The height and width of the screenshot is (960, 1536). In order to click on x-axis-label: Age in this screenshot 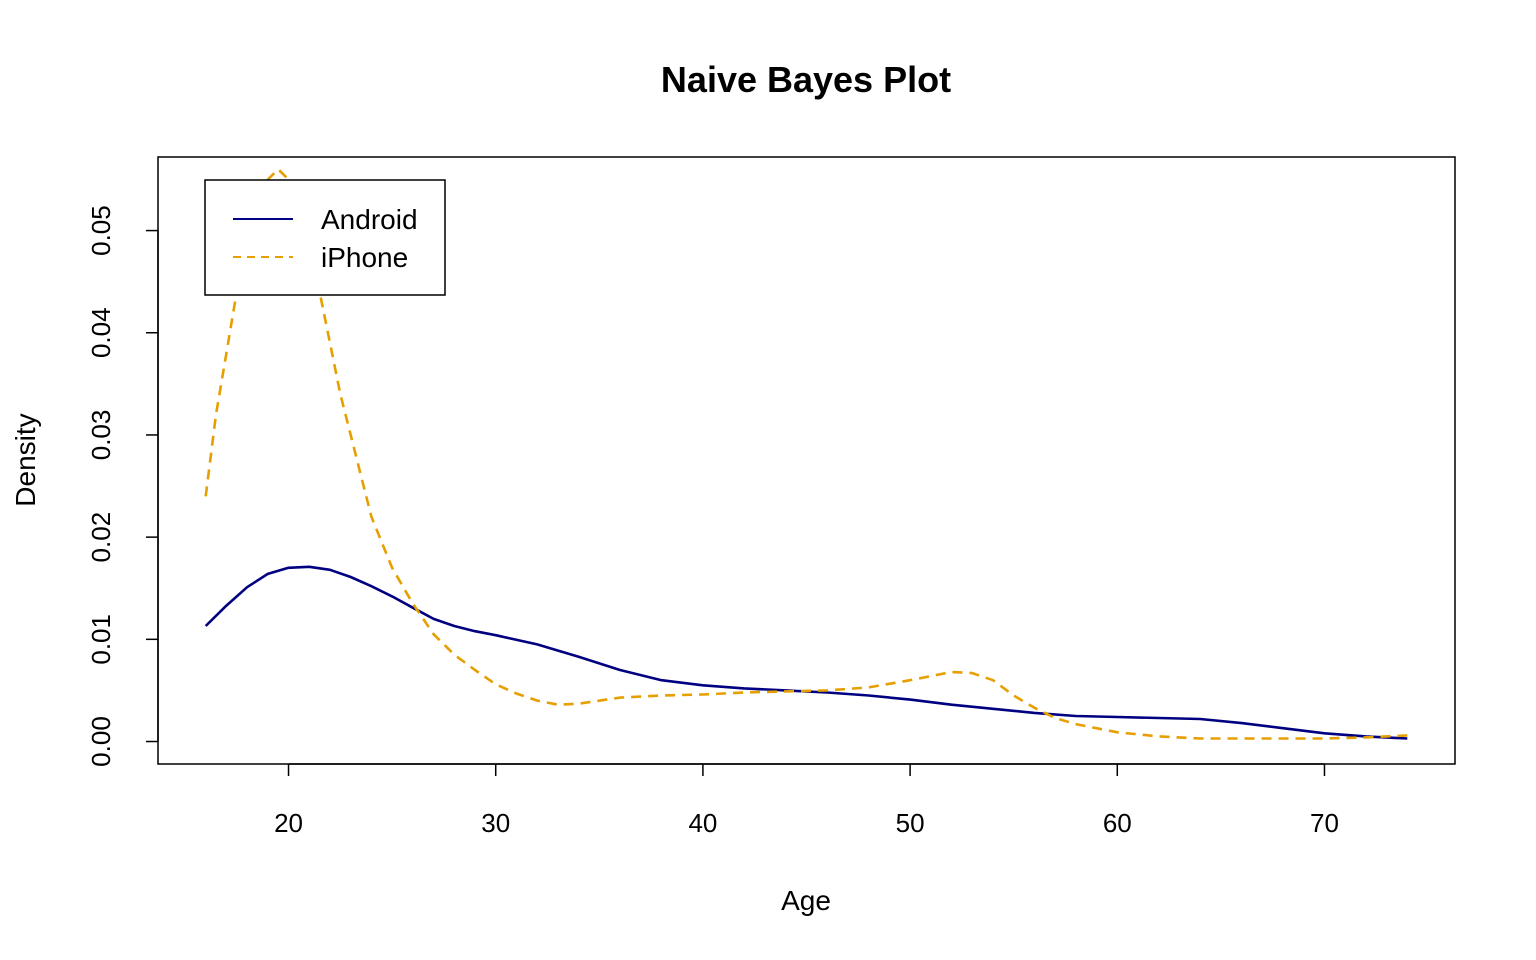, I will do `click(806, 900)`.